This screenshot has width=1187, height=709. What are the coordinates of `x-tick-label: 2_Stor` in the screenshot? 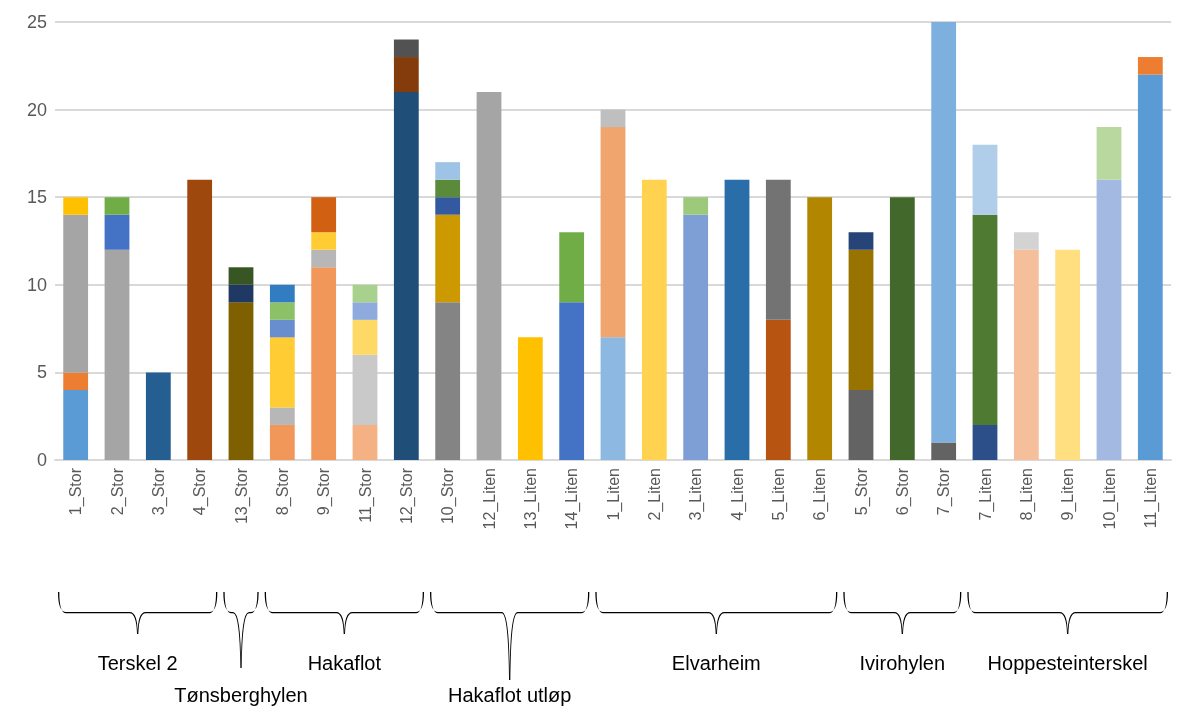 It's located at (117, 491).